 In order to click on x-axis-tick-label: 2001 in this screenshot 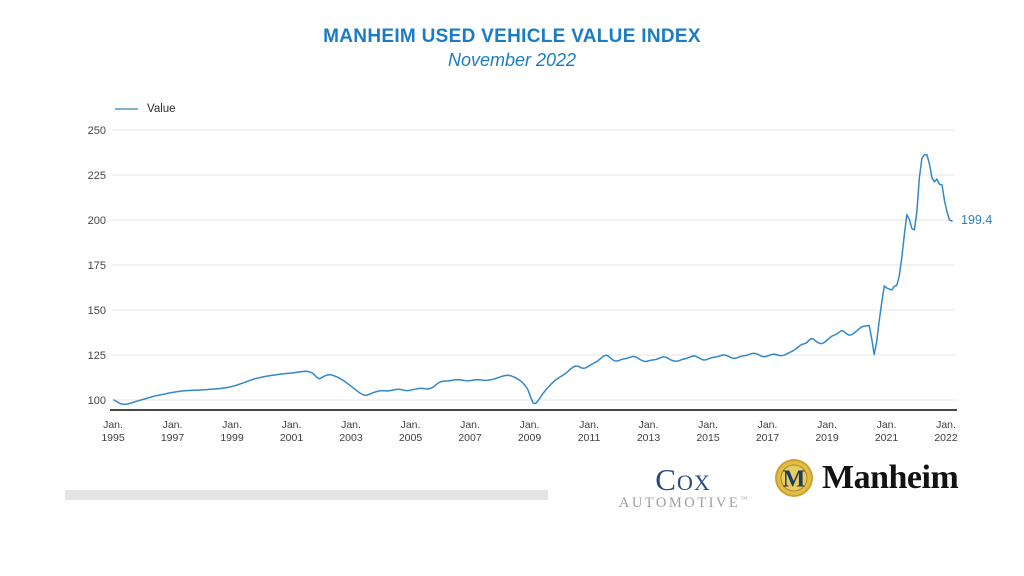, I will do `click(292, 438)`.